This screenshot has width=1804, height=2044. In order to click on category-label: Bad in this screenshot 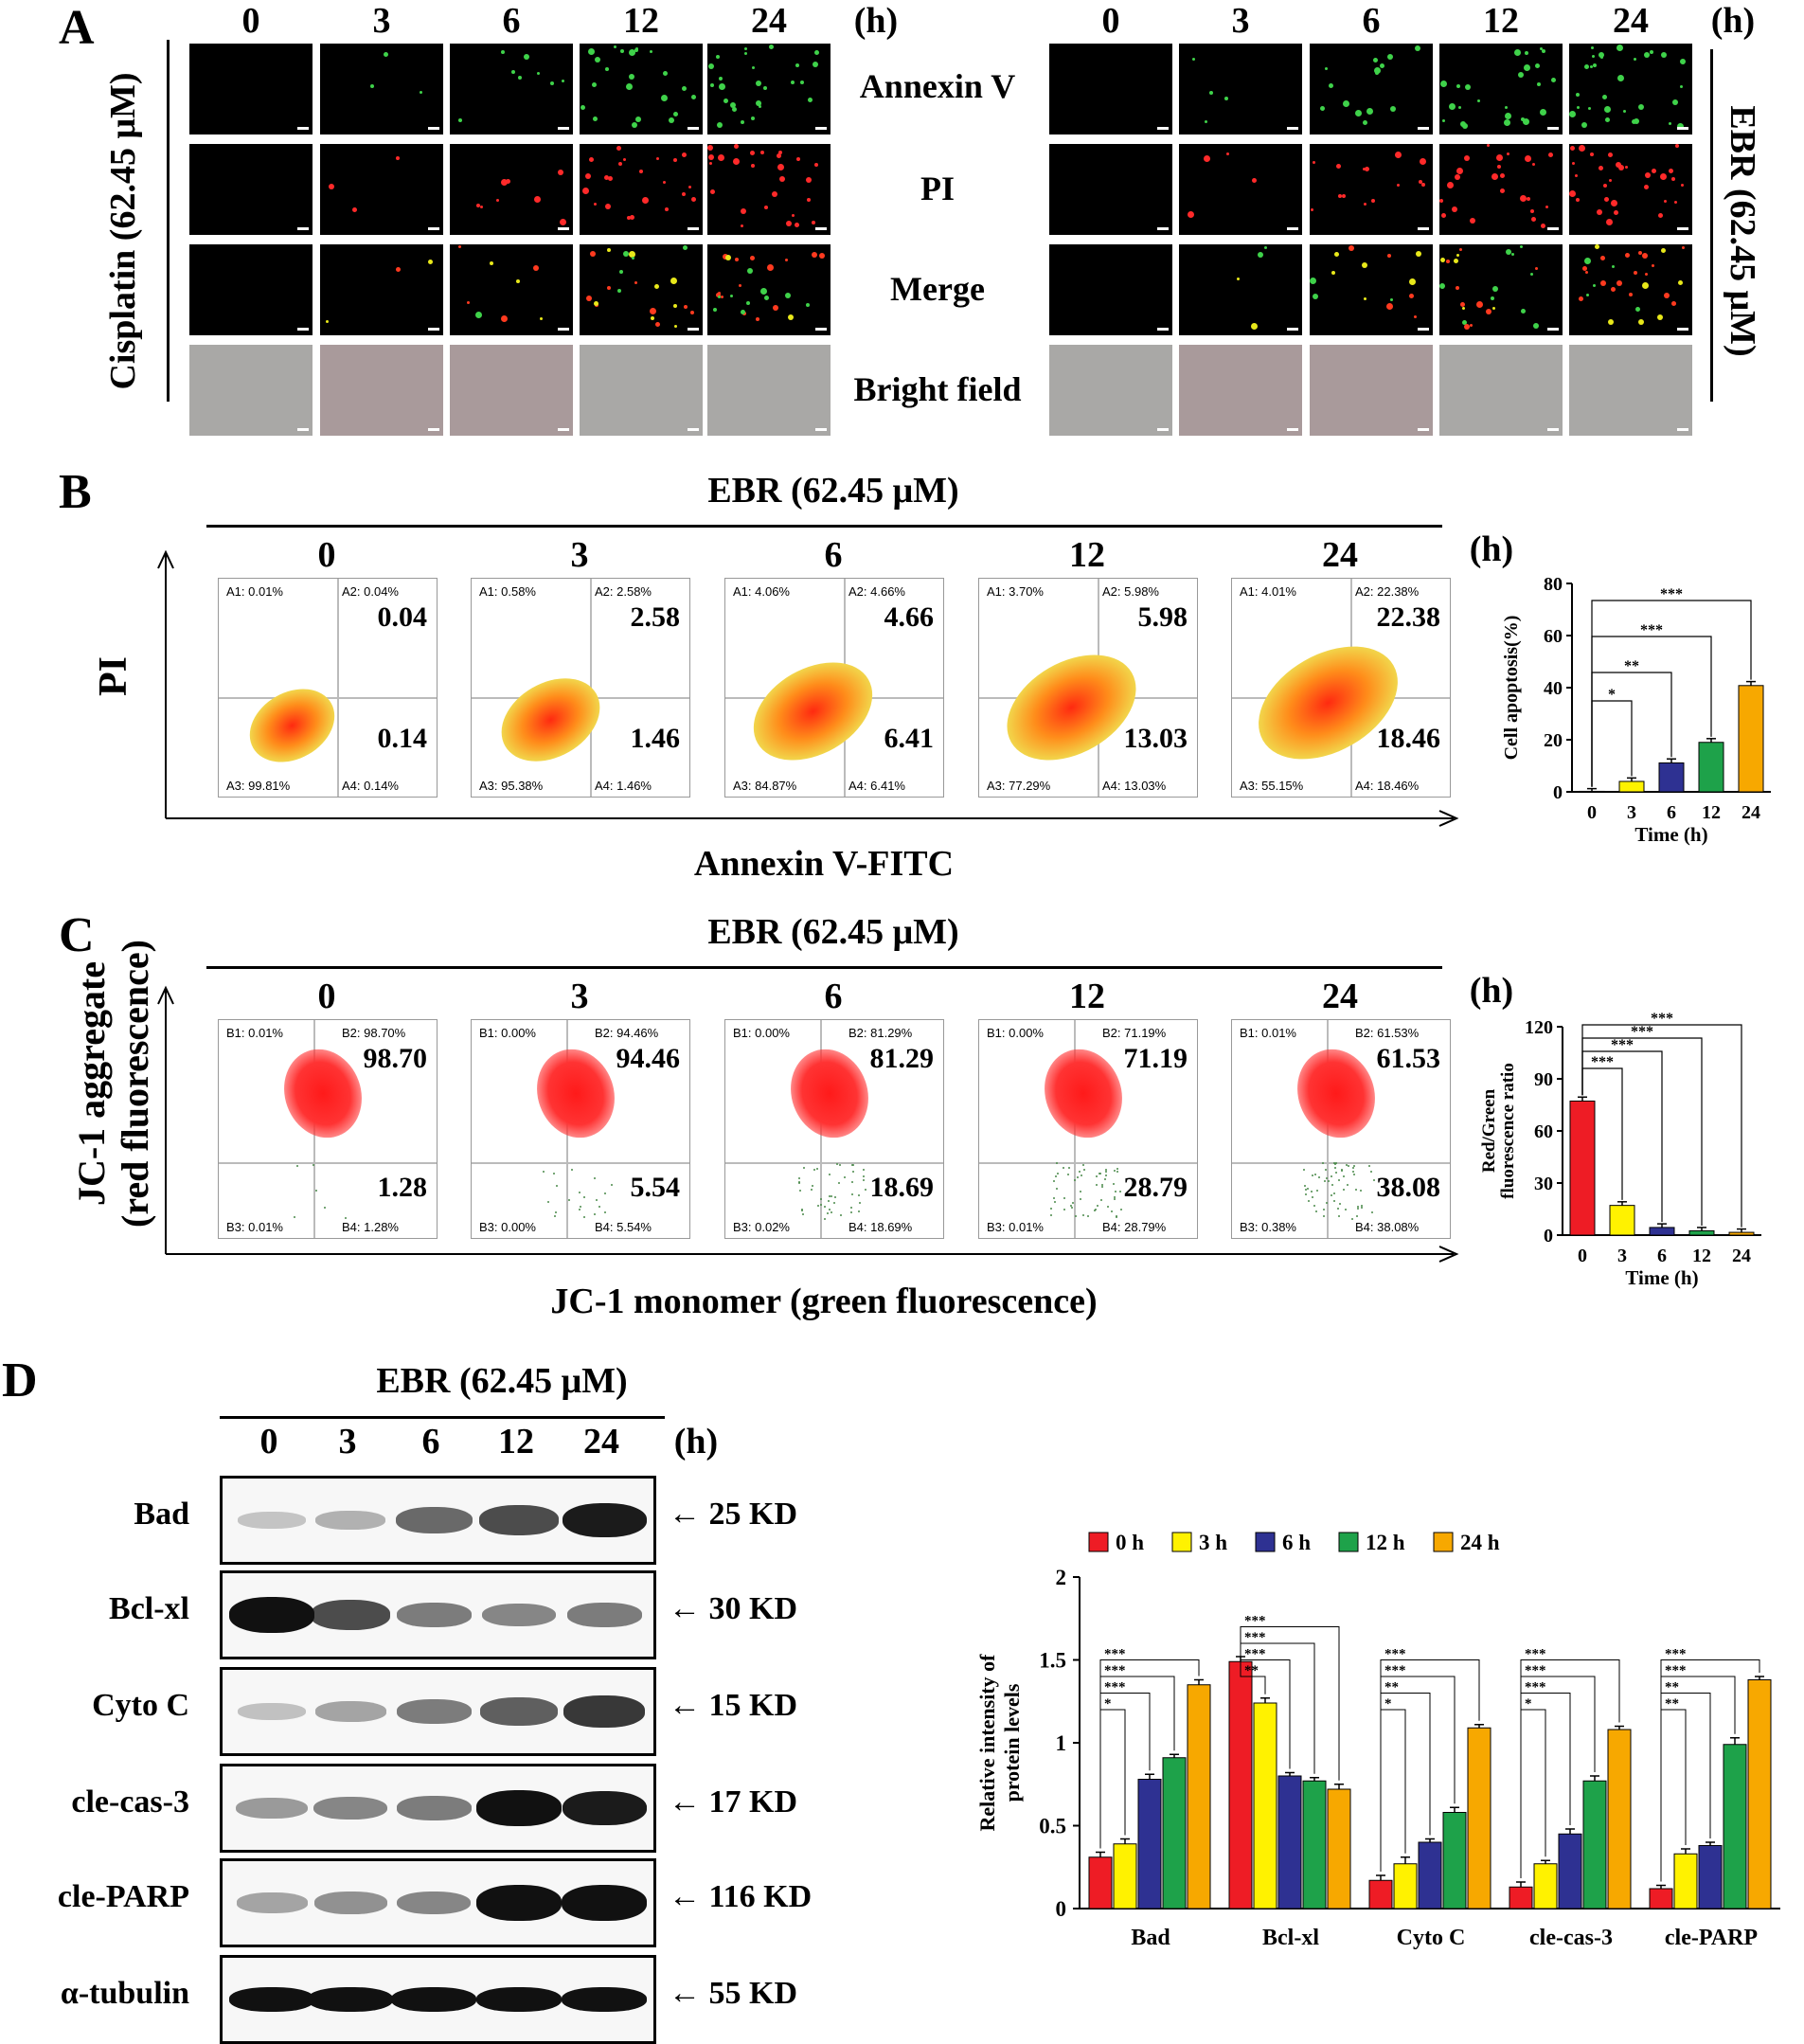, I will do `click(1150, 1938)`.